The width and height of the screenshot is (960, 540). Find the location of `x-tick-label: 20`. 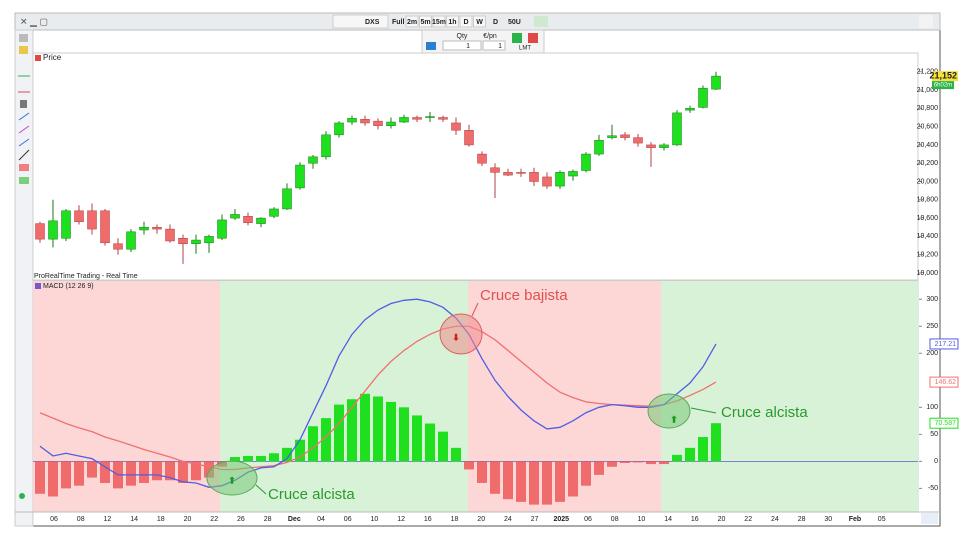

x-tick-label: 20 is located at coordinates (481, 519).